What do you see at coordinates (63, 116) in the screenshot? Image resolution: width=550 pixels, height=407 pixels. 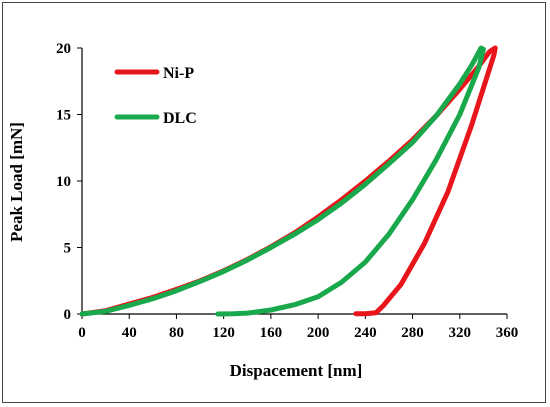 I see `y-tick-label: 15` at bounding box center [63, 116].